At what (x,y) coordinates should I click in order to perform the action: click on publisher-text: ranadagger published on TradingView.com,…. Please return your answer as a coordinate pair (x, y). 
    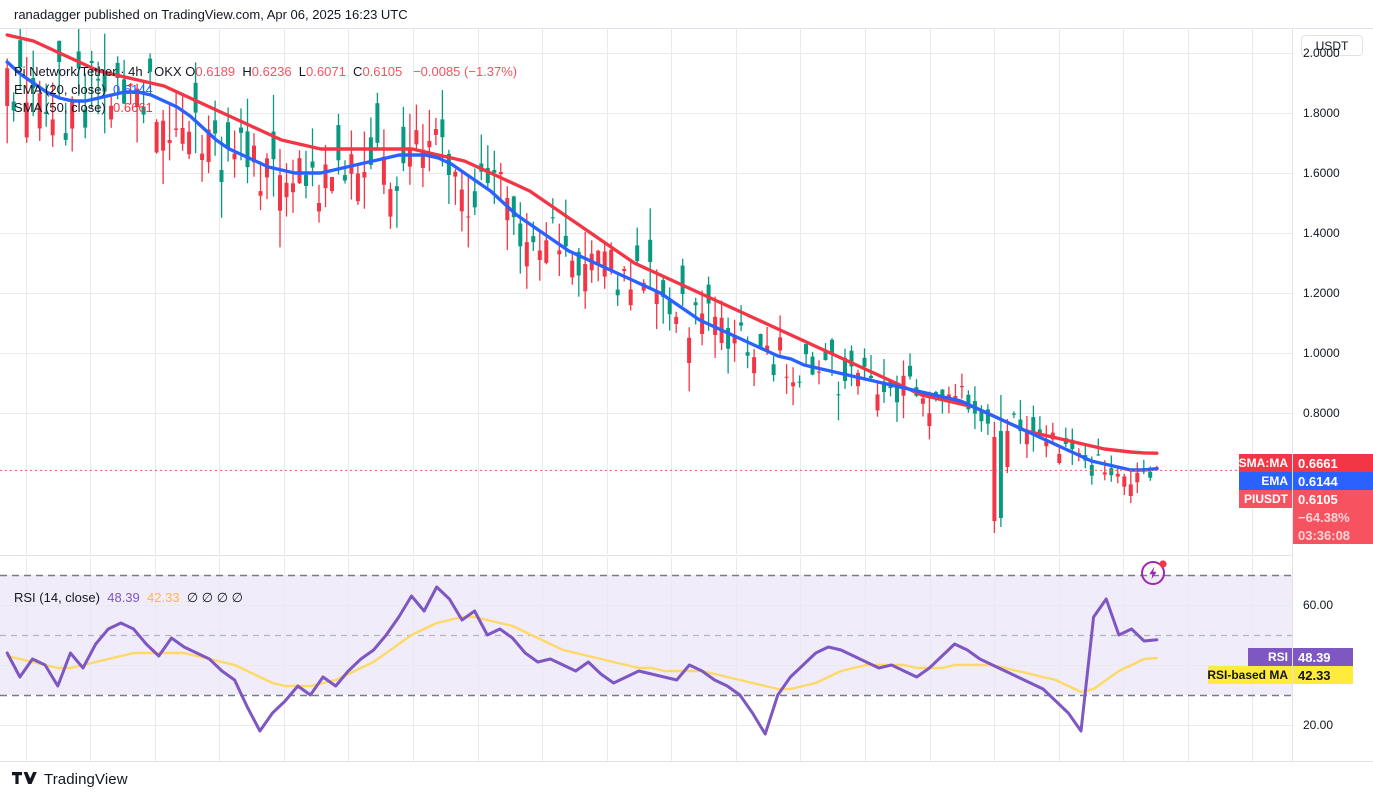
    Looking at the image, I should click on (211, 14).